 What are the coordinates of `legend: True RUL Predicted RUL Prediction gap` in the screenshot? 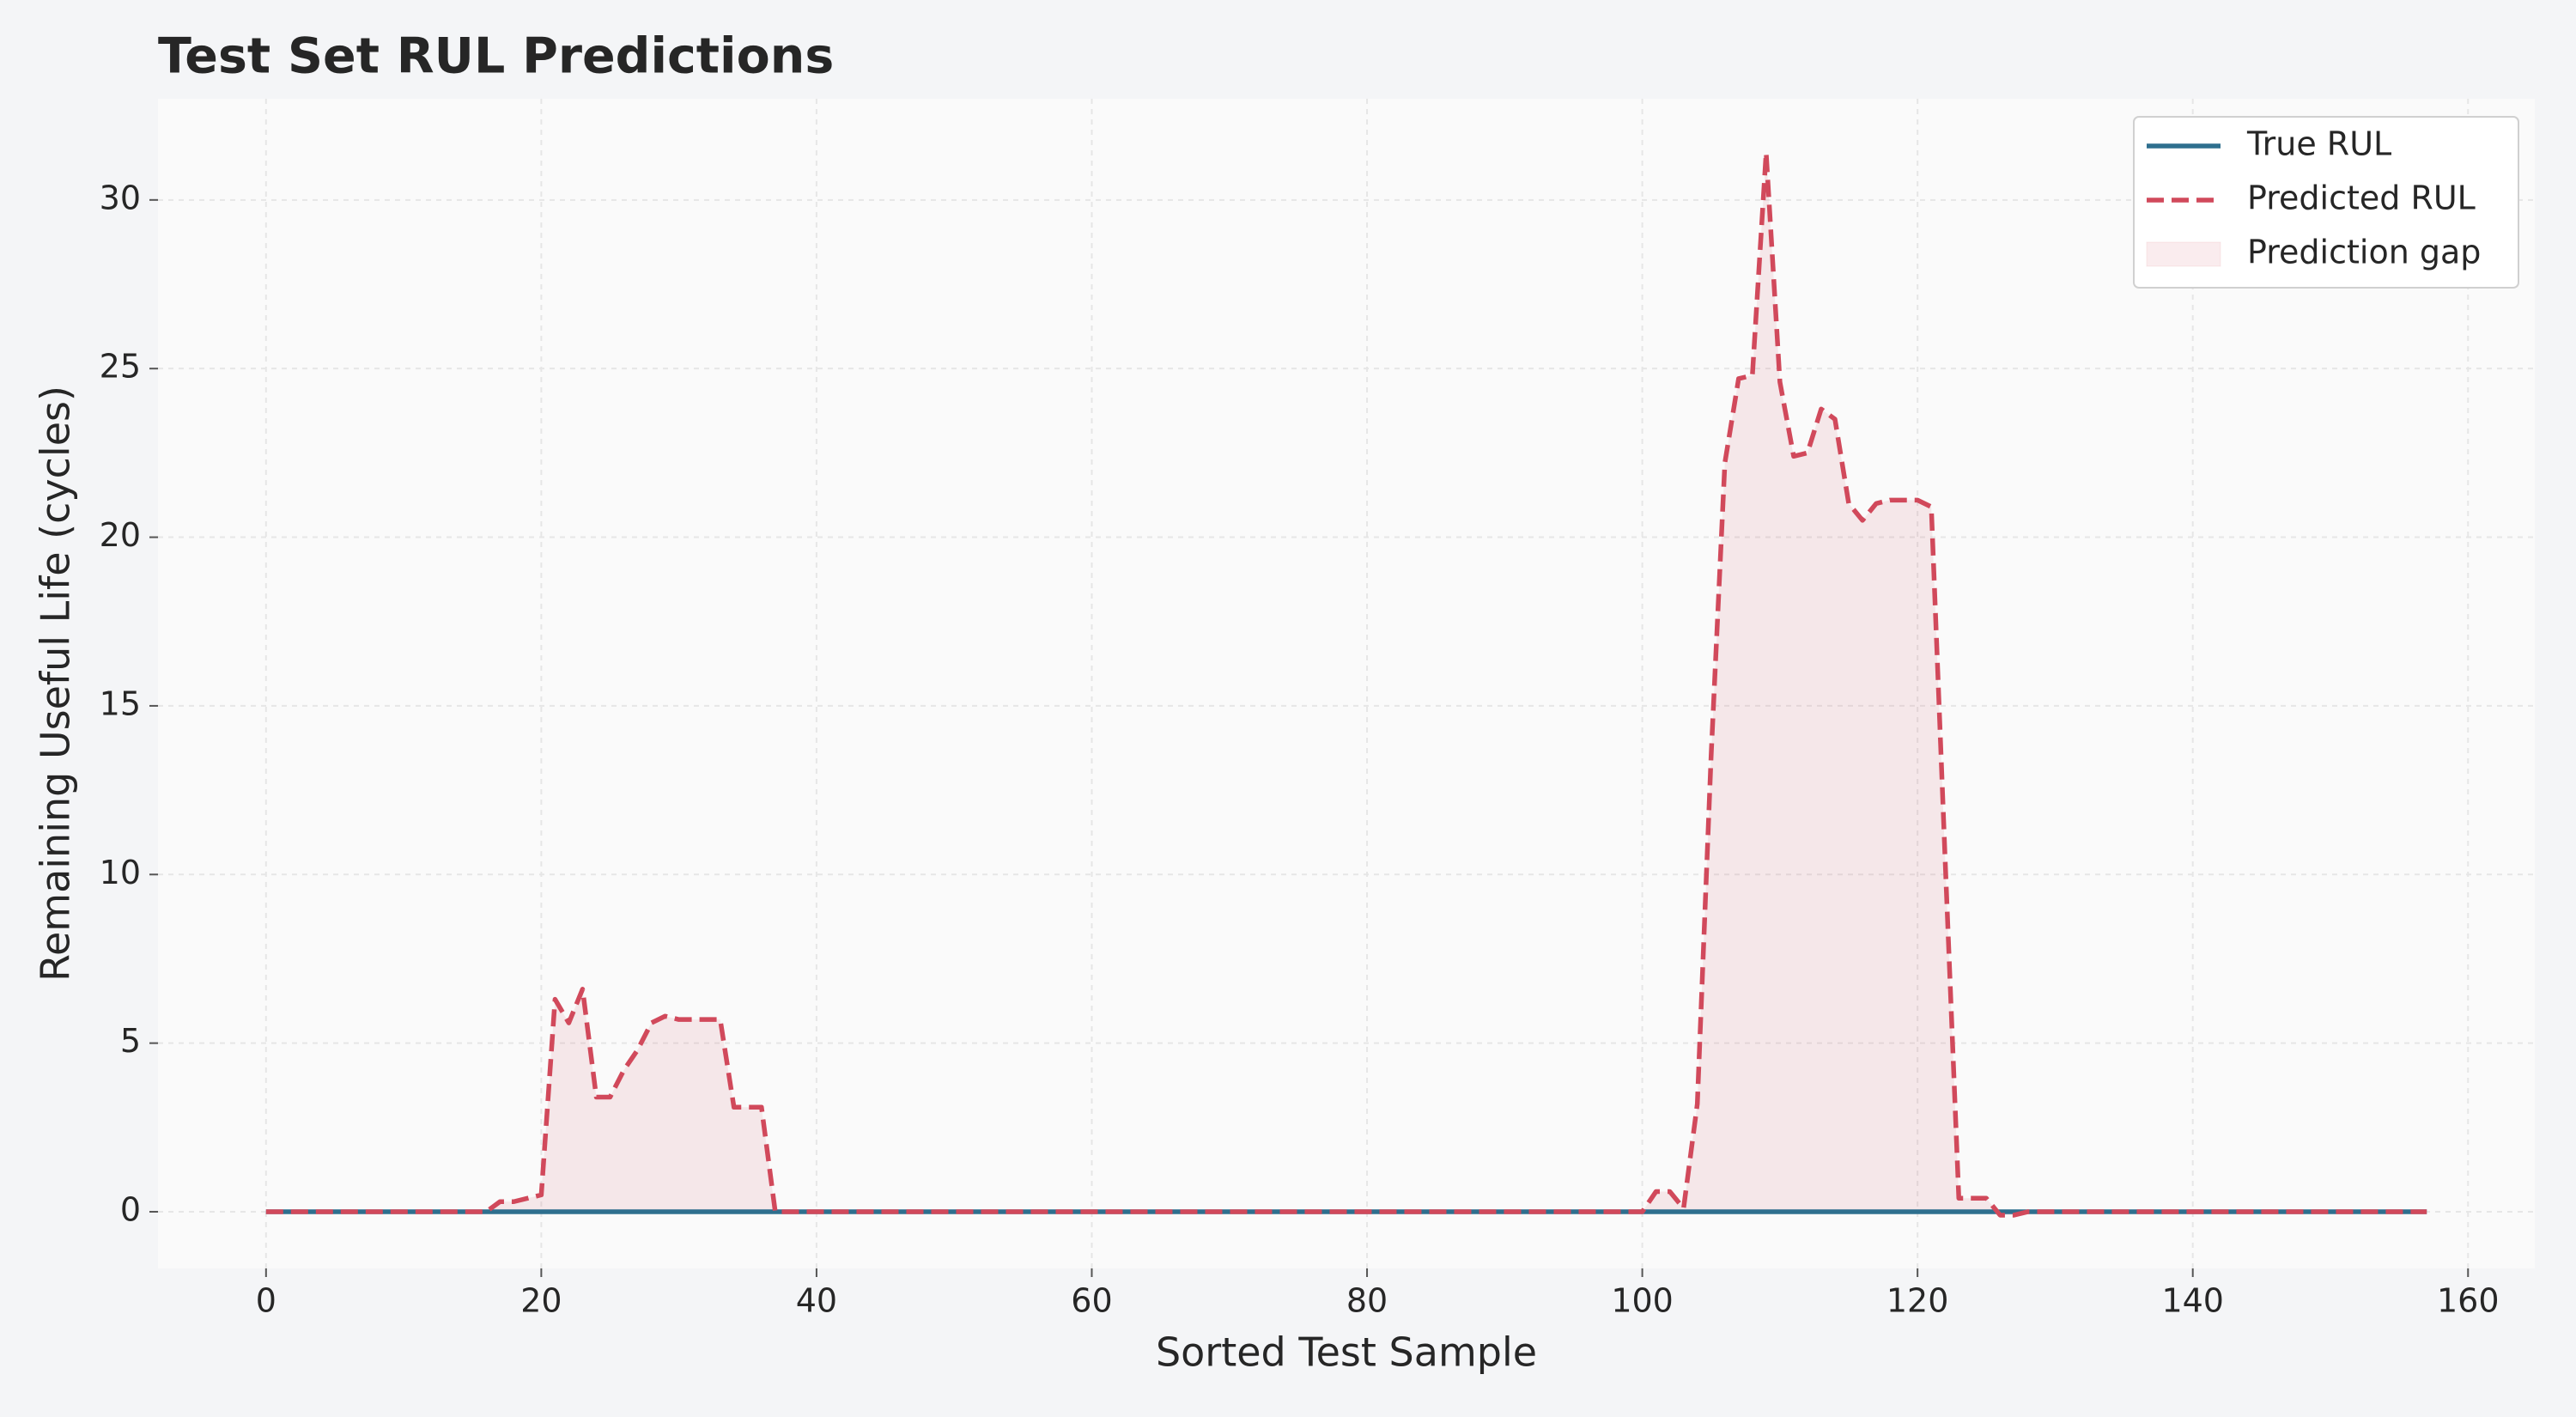 It's located at (2326, 202).